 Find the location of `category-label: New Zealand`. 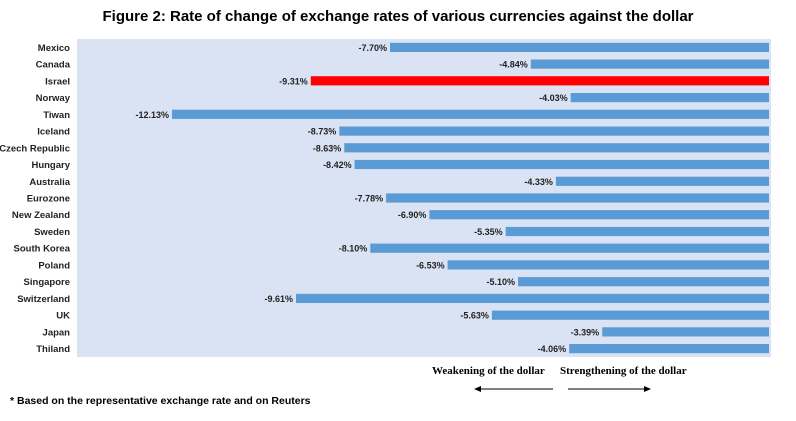

category-label: New Zealand is located at coordinates (41, 215).